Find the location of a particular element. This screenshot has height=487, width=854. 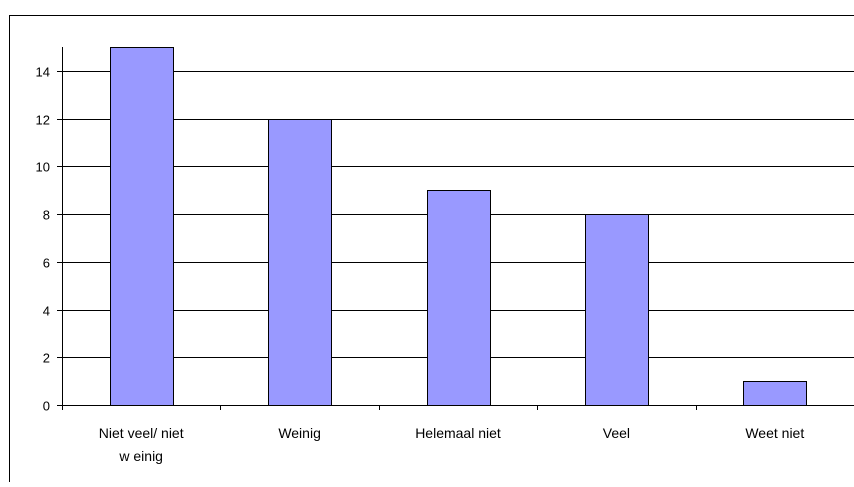

x-tick-label: Weet niet is located at coordinates (774, 433).